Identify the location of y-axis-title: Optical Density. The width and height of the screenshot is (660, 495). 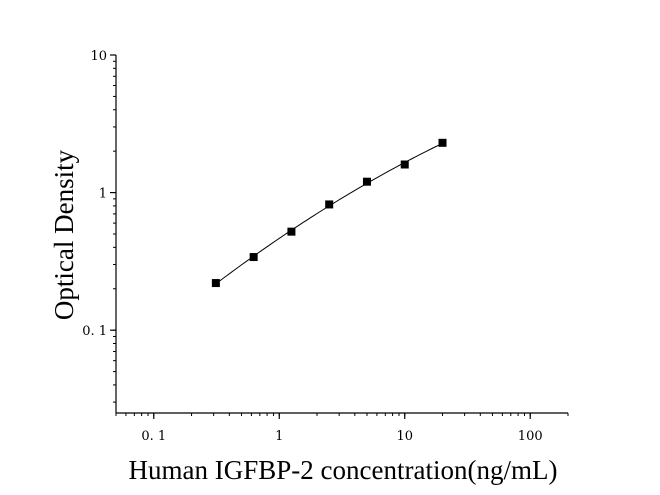
(64, 234).